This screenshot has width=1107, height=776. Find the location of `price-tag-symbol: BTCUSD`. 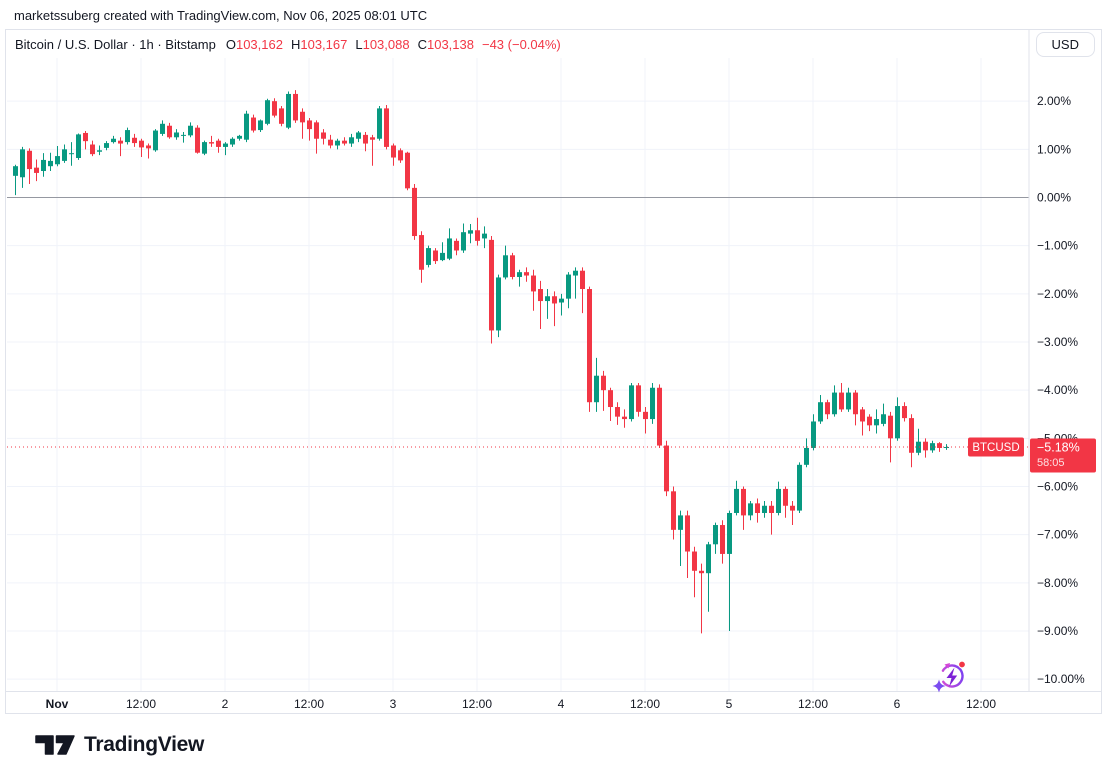

price-tag-symbol: BTCUSD is located at coordinates (995, 448).